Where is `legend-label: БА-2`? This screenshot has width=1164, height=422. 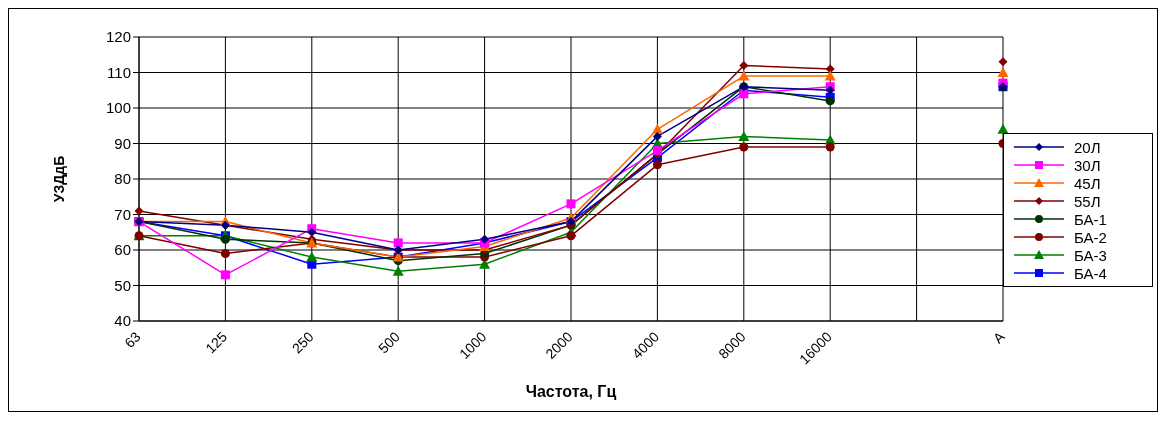 legend-label: БА-2 is located at coordinates (1090, 237).